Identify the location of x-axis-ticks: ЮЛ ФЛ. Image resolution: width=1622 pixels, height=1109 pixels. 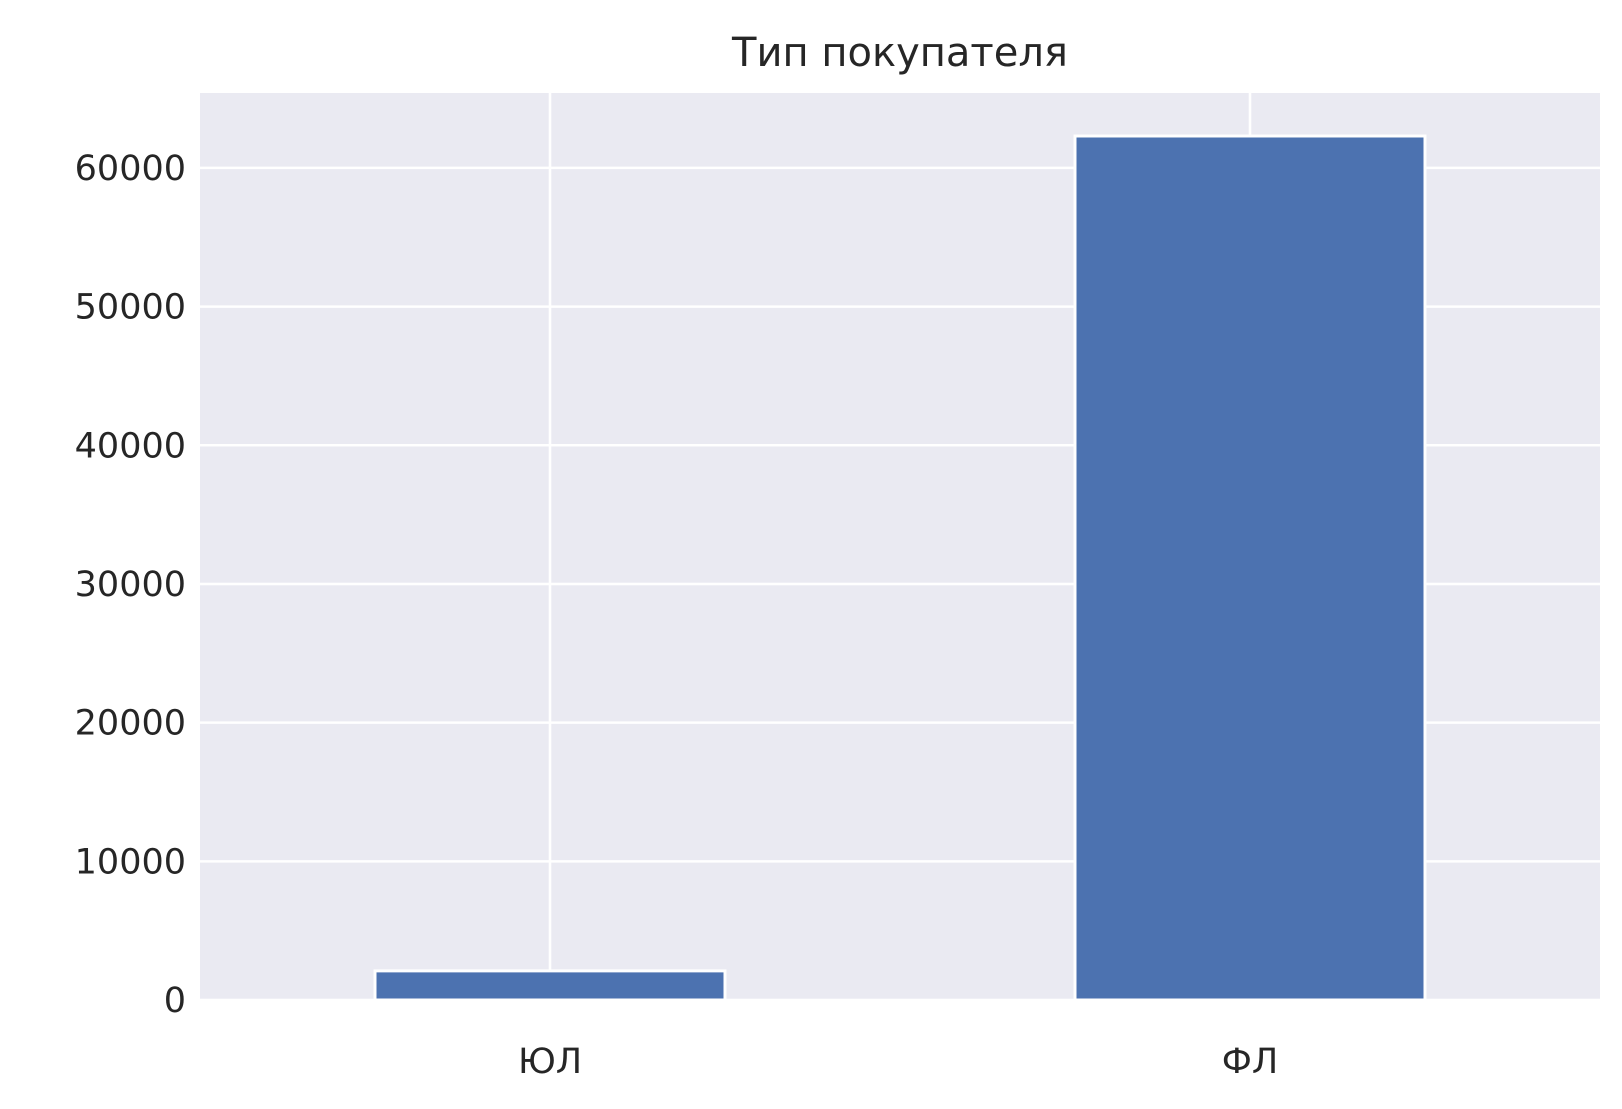
(898, 1062).